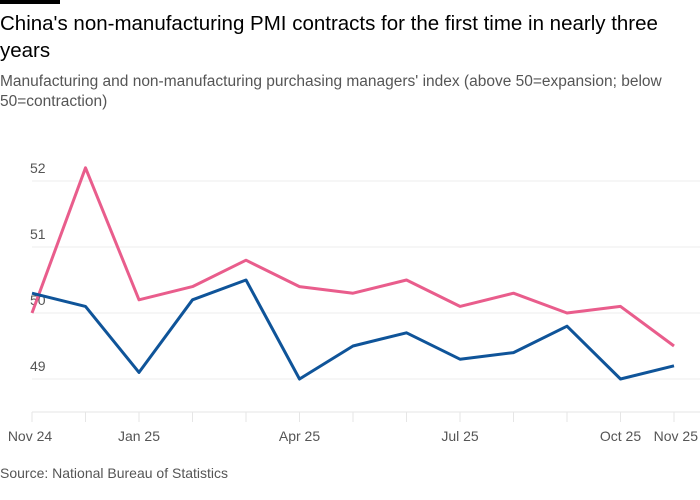 Image resolution: width=700 pixels, height=500 pixels. I want to click on y-tick-label: 49, so click(38, 366).